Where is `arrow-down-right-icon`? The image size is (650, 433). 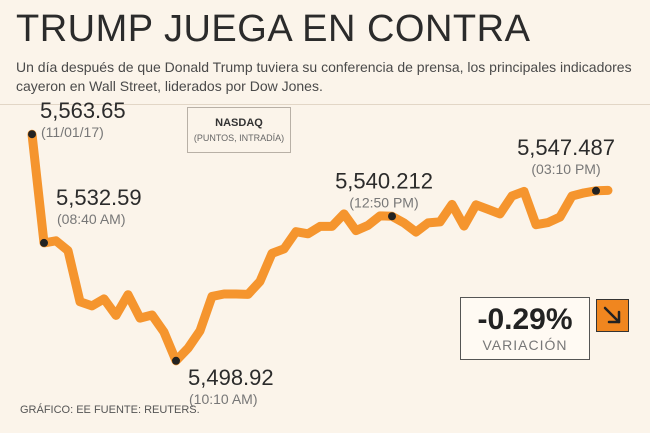
arrow-down-right-icon is located at coordinates (612, 315).